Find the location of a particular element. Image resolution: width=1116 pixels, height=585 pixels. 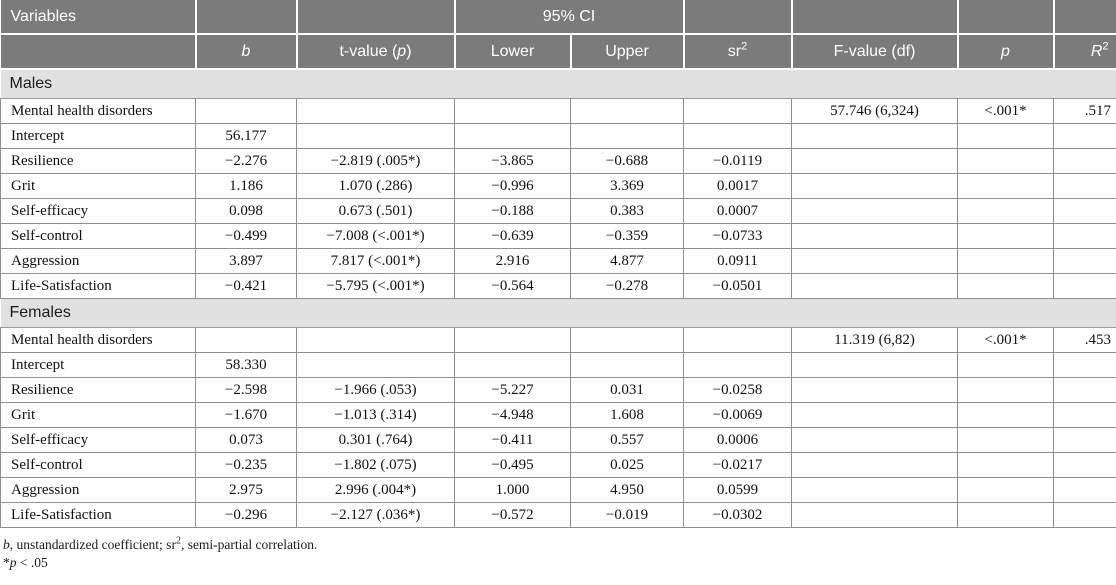

cell-sr2: 0.0007 is located at coordinates (737, 211).